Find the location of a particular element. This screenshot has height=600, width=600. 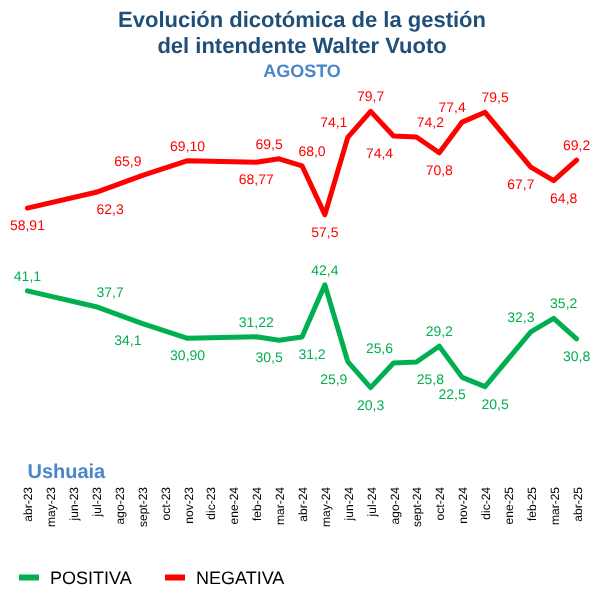

legend-label: NEGATIVA is located at coordinates (240, 577).